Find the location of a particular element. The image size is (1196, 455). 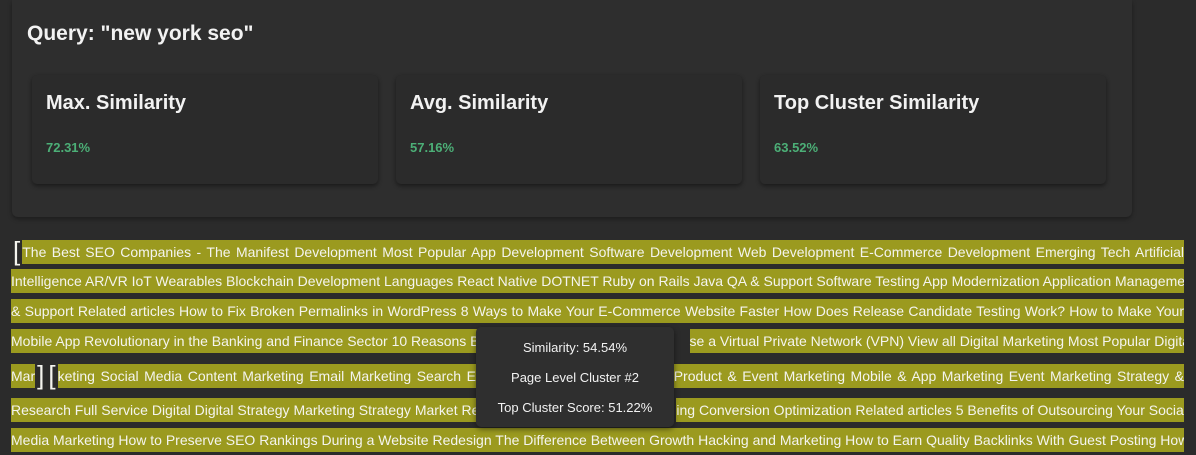

card-title: Max. Similarity is located at coordinates (116, 103).